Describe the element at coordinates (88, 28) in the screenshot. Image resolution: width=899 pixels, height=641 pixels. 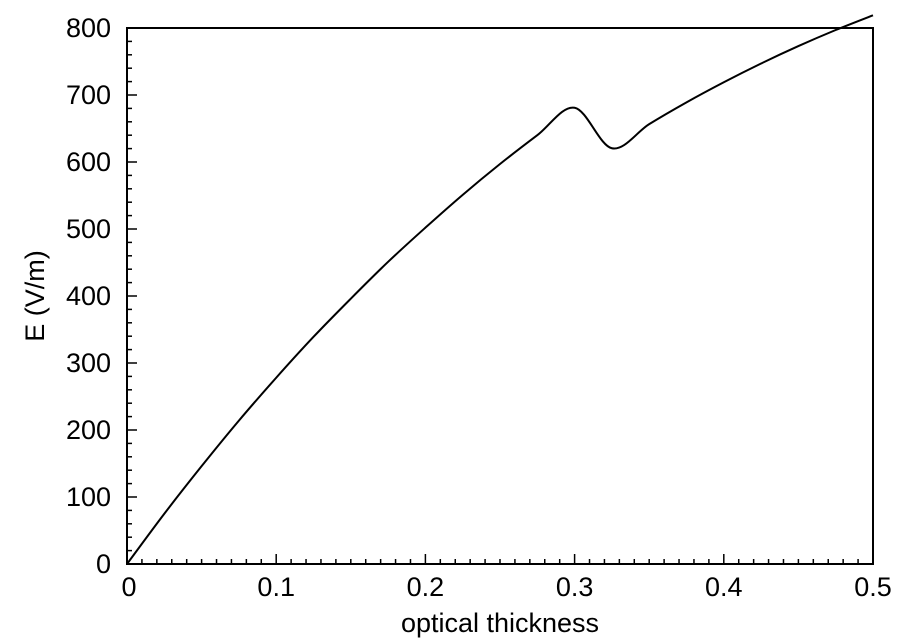
I see `y-tick-label: 800` at that location.